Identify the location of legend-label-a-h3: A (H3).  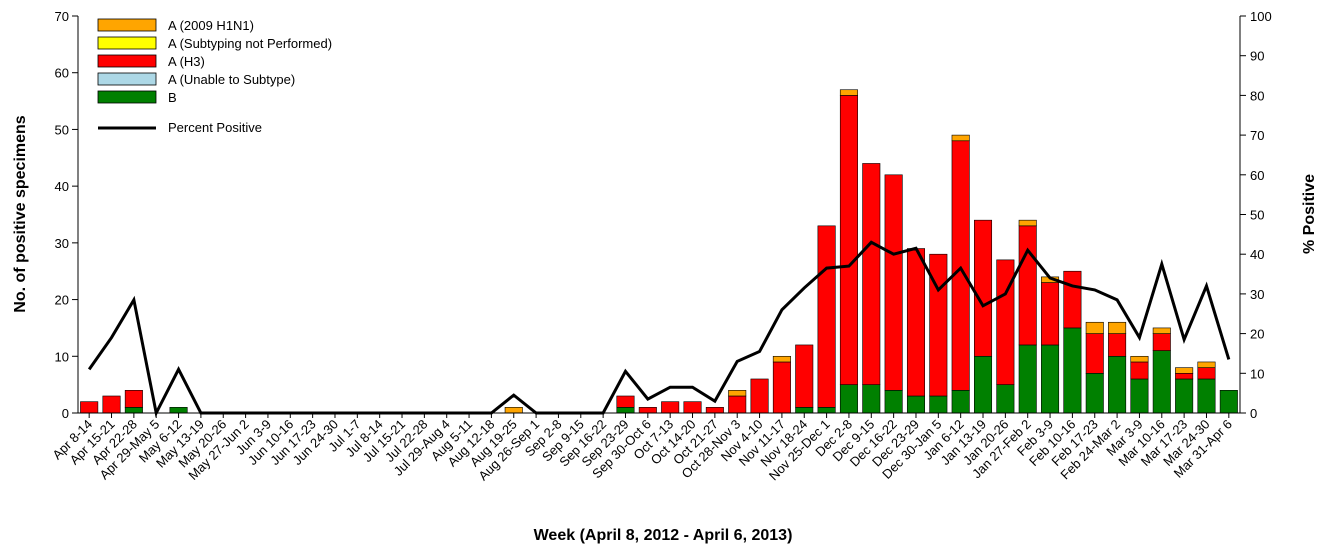
(186, 61).